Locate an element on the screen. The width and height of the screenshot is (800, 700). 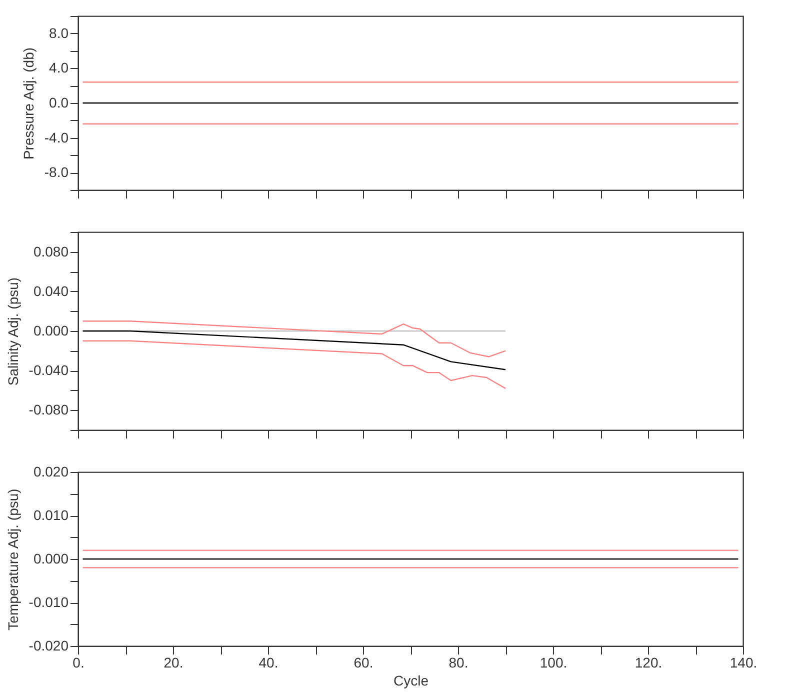
y-tick-label: -0.080 is located at coordinates (48, 410).